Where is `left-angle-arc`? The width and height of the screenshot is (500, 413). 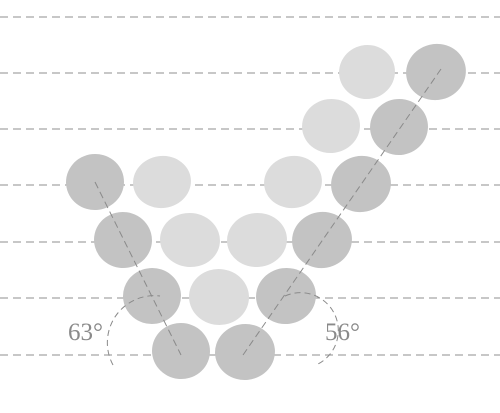 left-angle-arc is located at coordinates (133, 330).